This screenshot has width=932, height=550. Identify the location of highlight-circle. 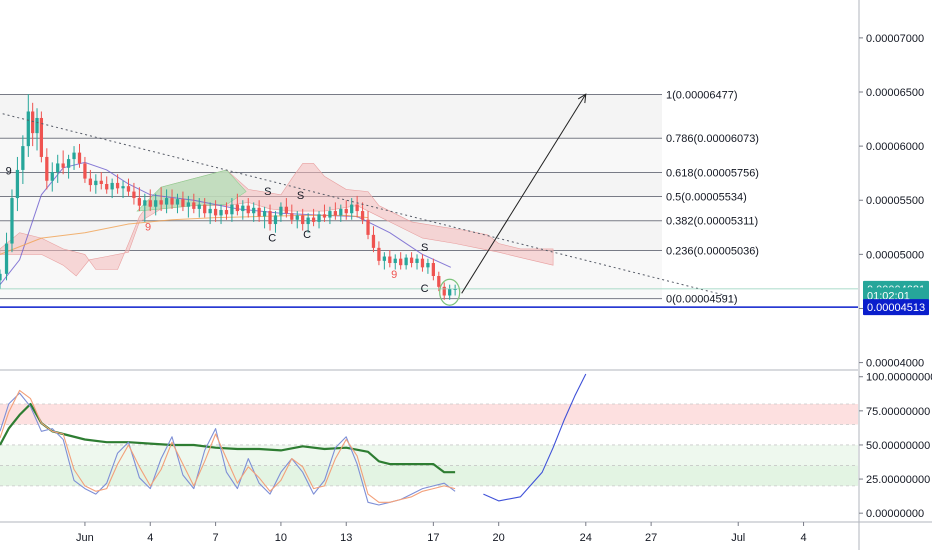
(450, 292).